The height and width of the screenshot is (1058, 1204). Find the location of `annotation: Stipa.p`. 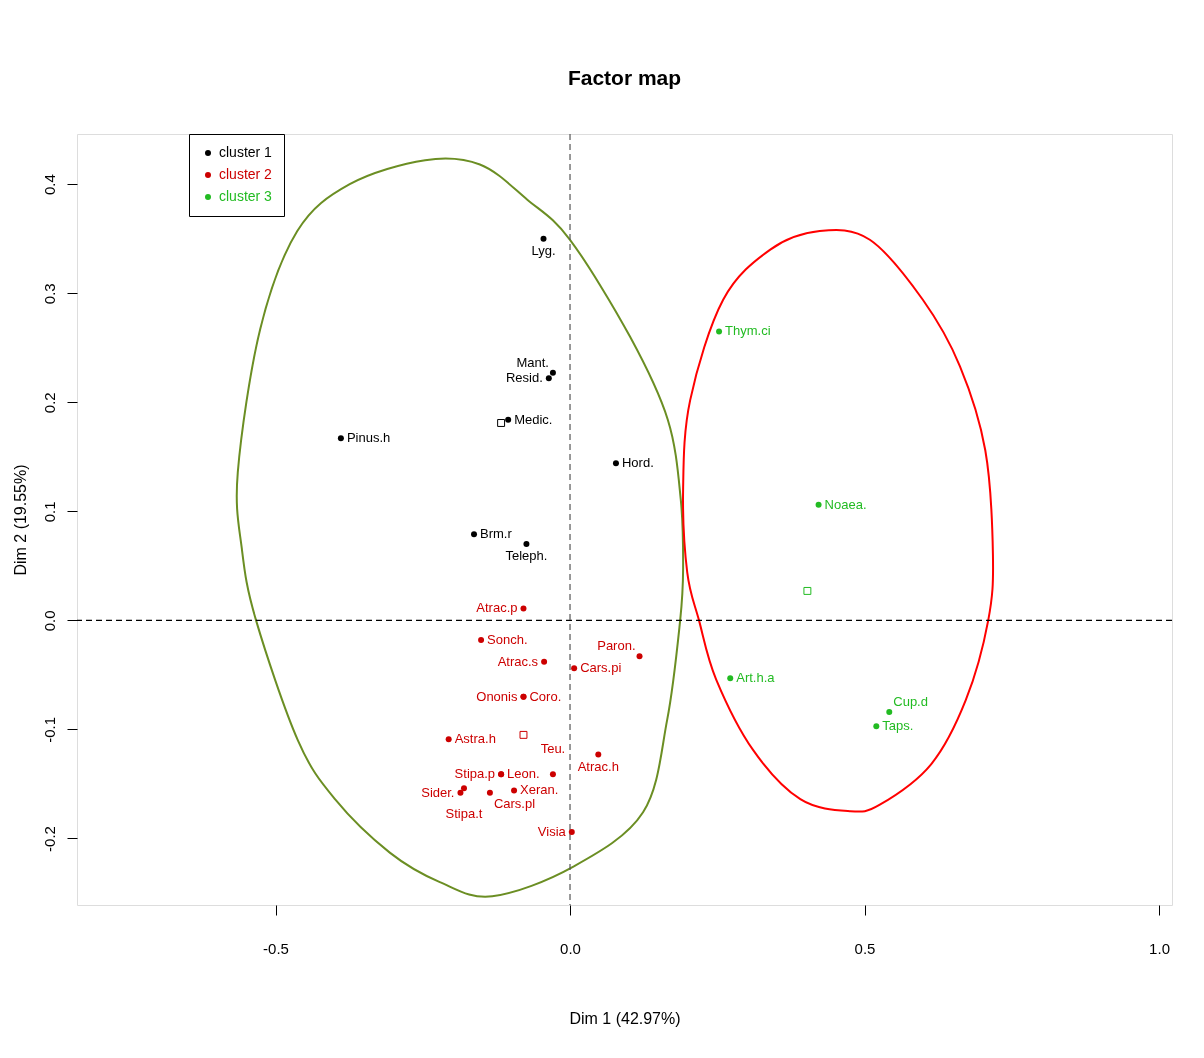

annotation: Stipa.p is located at coordinates (475, 774).